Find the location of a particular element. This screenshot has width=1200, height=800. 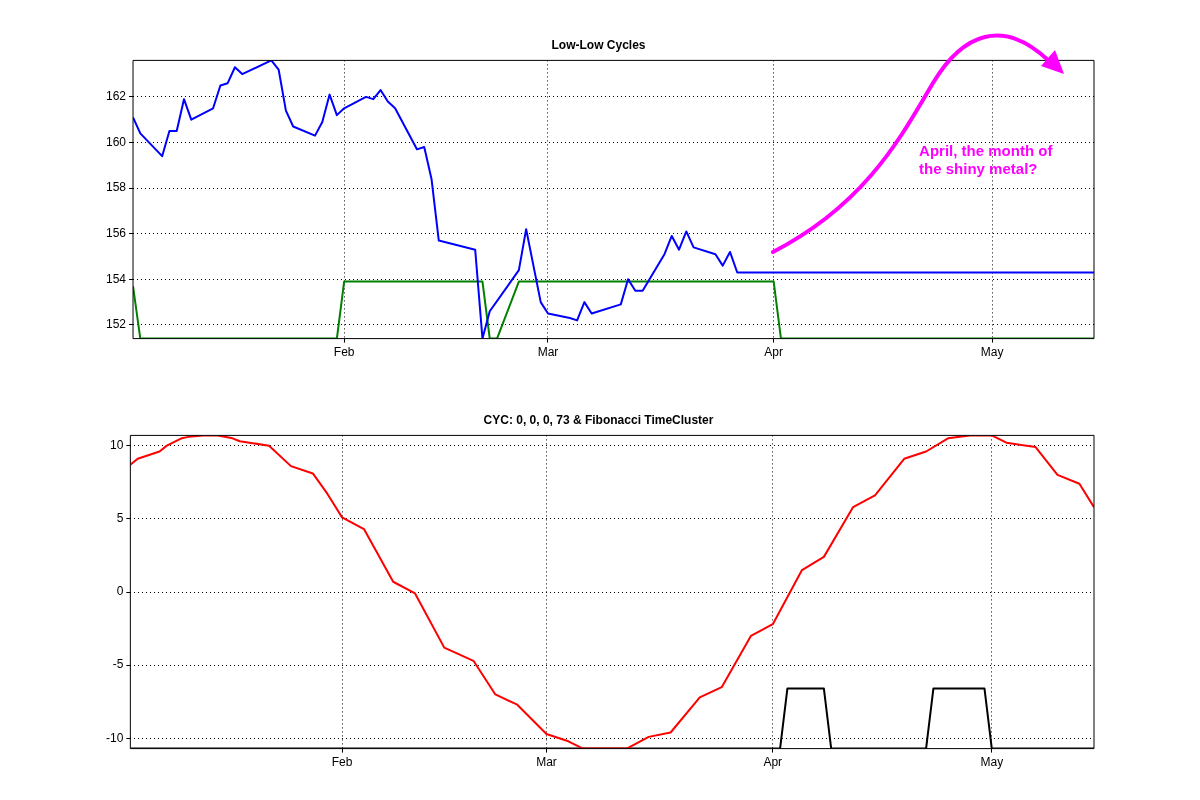

y-tick-label: 158 is located at coordinates (116, 187).